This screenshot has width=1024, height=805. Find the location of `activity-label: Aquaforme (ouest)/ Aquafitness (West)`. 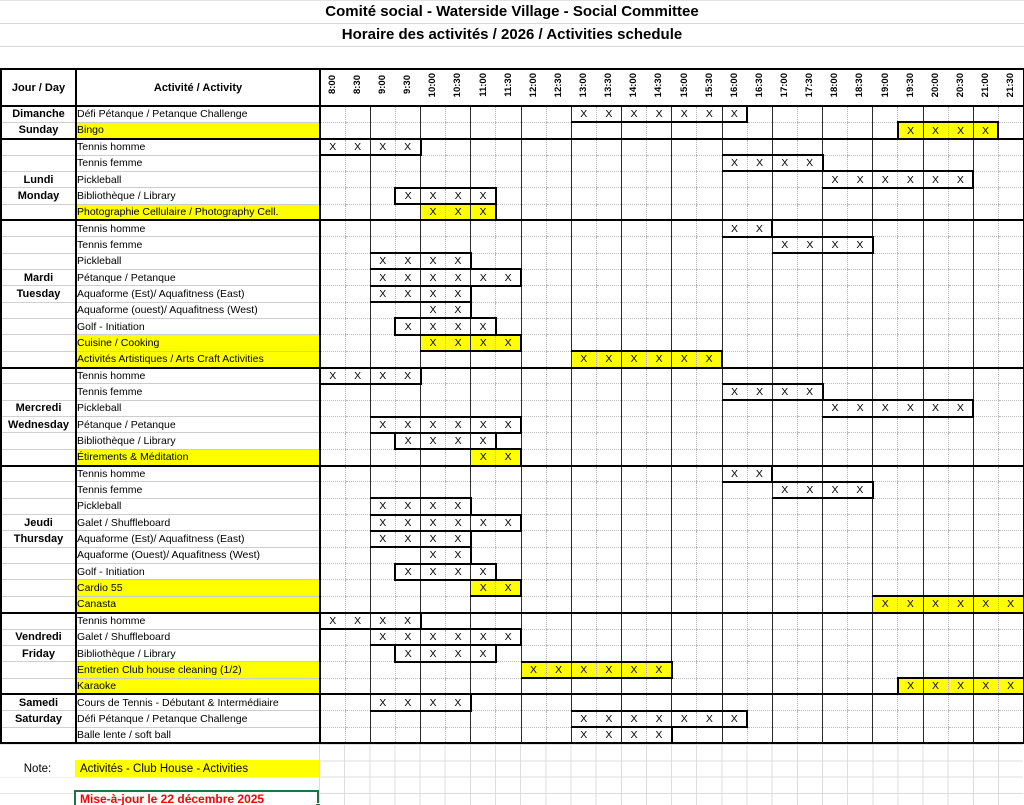

activity-label: Aquaforme (ouest)/ Aquafitness (West) is located at coordinates (198, 310).